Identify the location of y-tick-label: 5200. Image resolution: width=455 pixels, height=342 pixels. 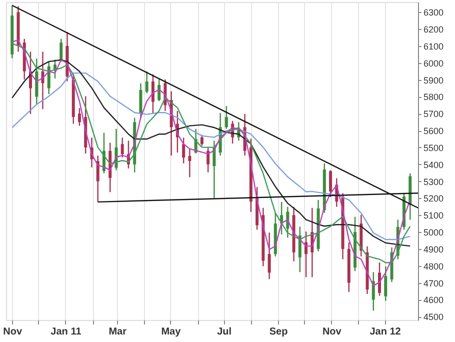
(434, 199).